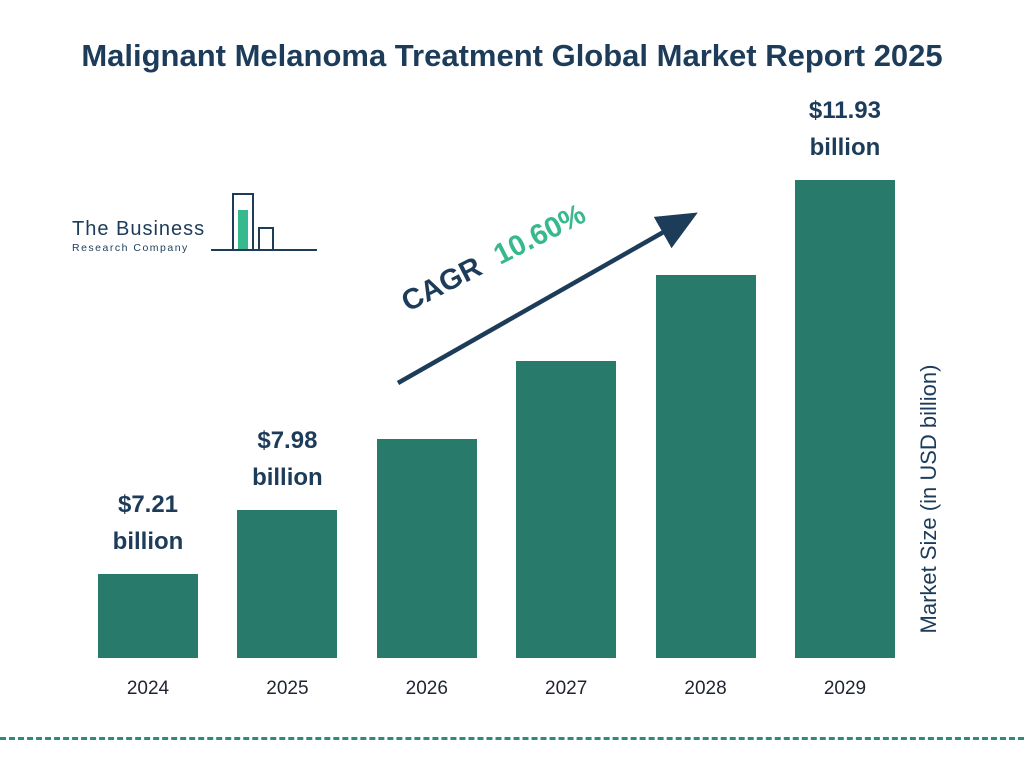  I want to click on bar-column: $11.93 billion 2029, so click(844, 397).